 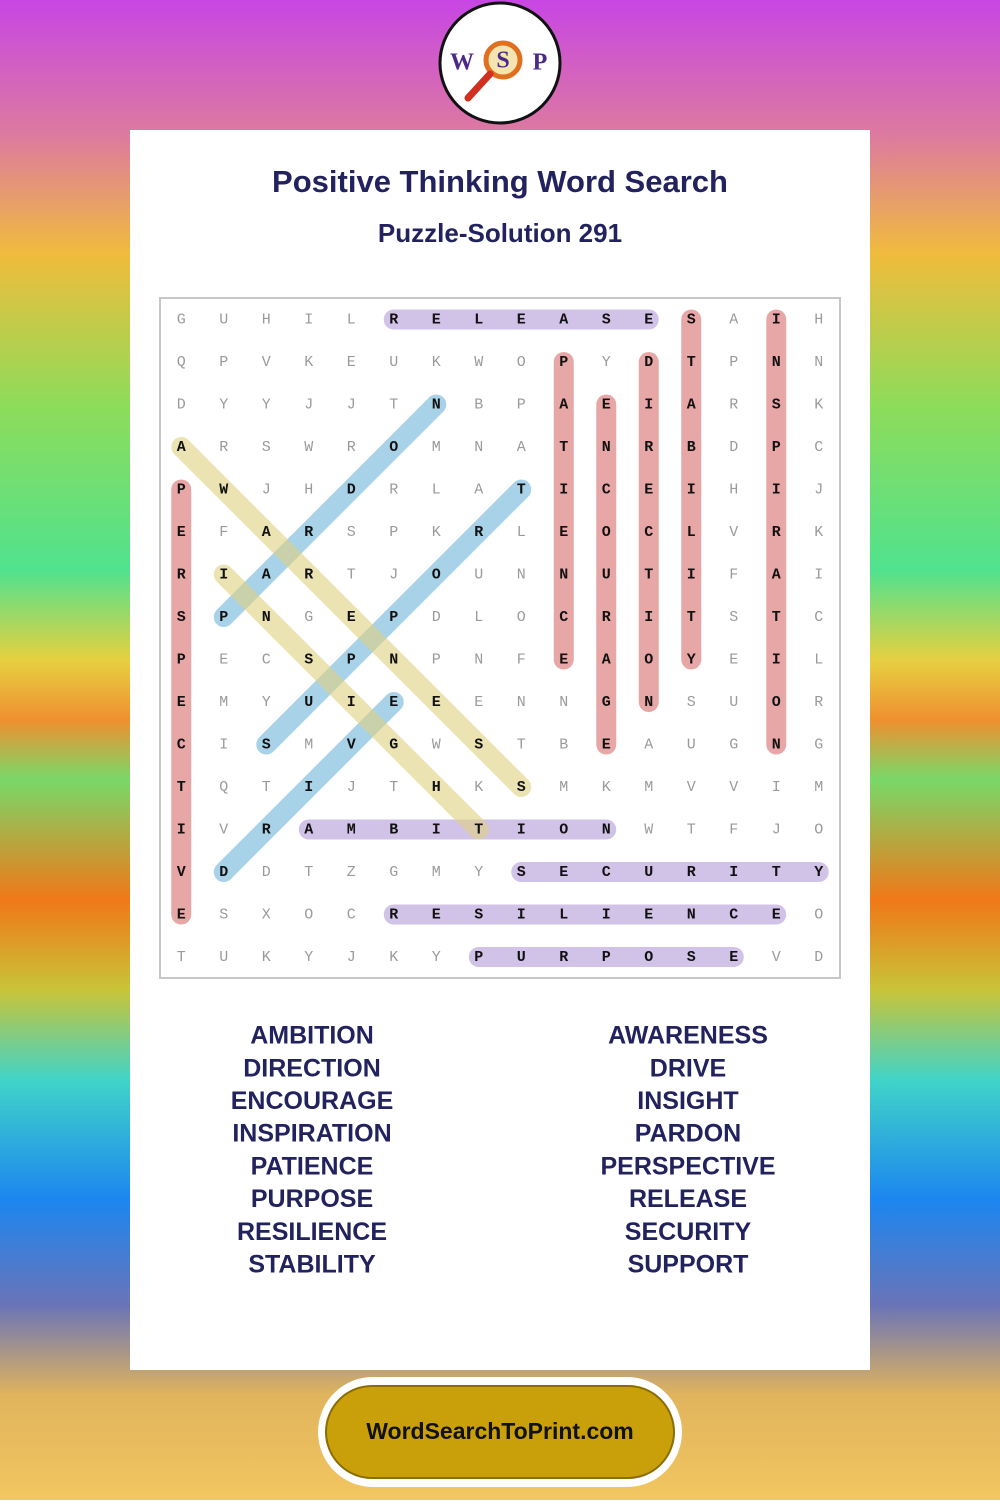 What do you see at coordinates (521, 532) in the screenshot?
I see `grid-letter: L` at bounding box center [521, 532].